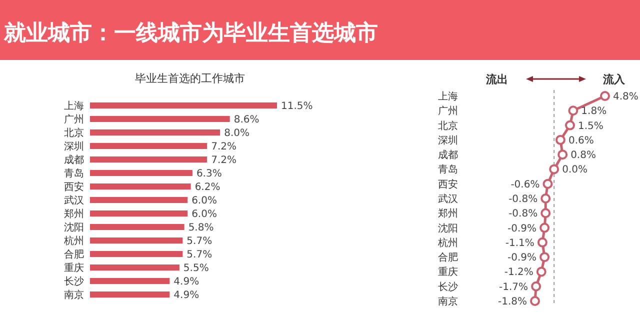 Image resolution: width=640 pixels, height=320 pixels. I want to click on data-label: 8.6%, so click(247, 120).